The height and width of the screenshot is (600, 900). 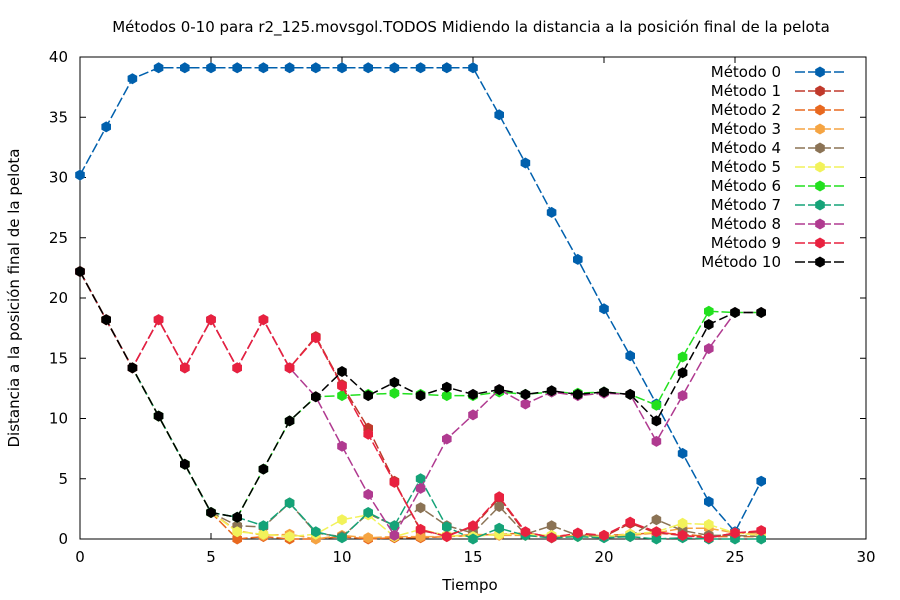 I want to click on legend-label: Método 6, so click(x=746, y=186).